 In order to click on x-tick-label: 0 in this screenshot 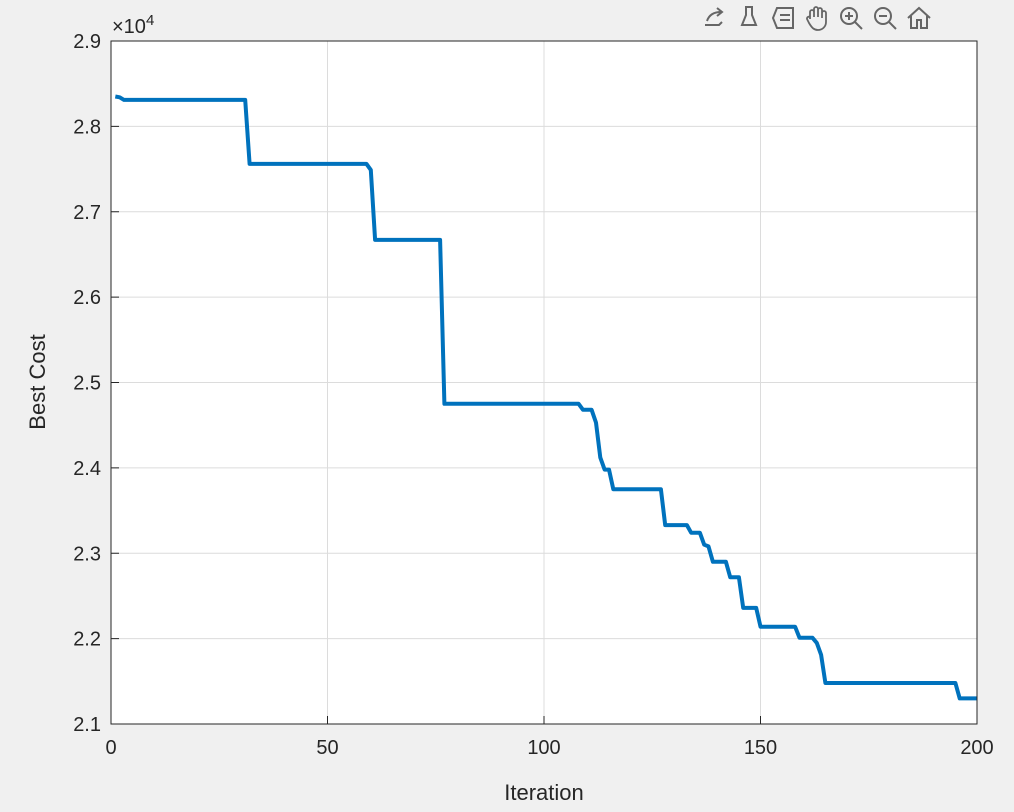, I will do `click(110, 748)`.